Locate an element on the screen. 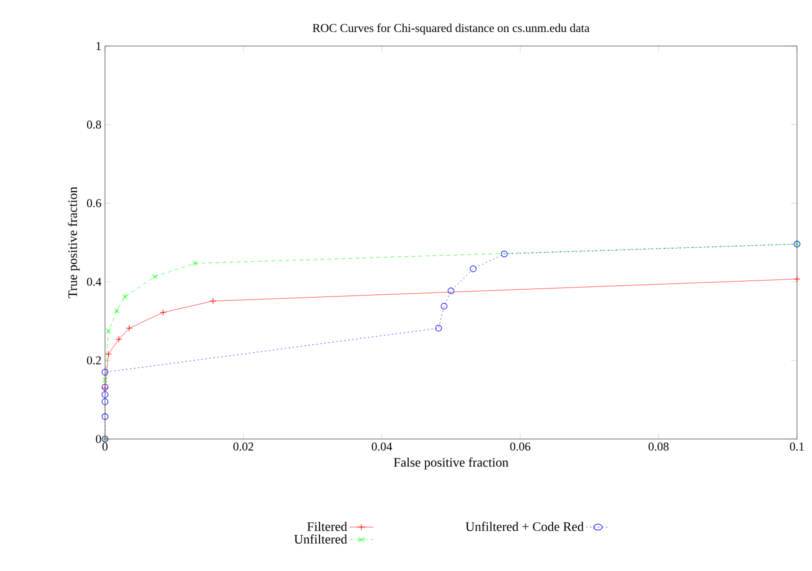 This screenshot has height=571, width=812. y-tick-label: 0.2 is located at coordinates (93, 360).